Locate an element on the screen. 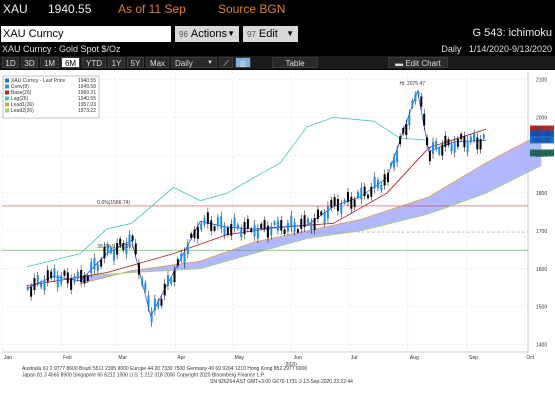 The height and width of the screenshot is (400, 555). legend-value: 1957.03 is located at coordinates (87, 105).